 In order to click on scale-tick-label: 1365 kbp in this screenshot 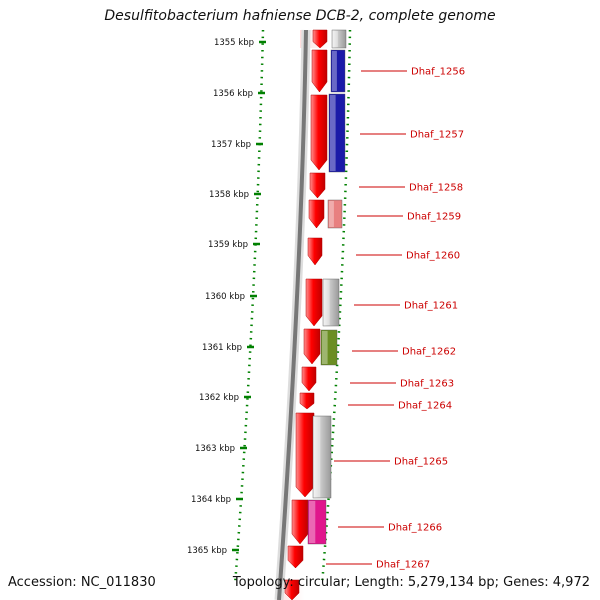, I will do `click(207, 551)`.